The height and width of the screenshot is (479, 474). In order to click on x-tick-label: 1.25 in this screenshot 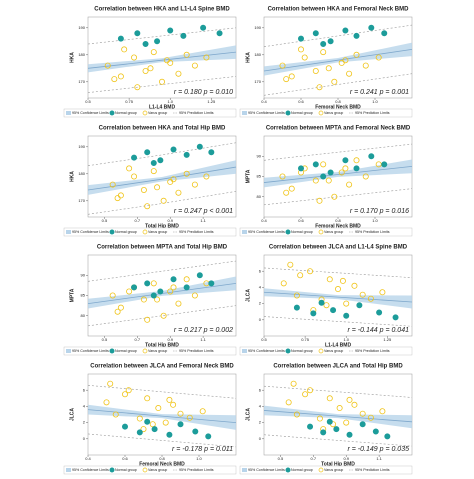, I will do `click(387, 339)`.